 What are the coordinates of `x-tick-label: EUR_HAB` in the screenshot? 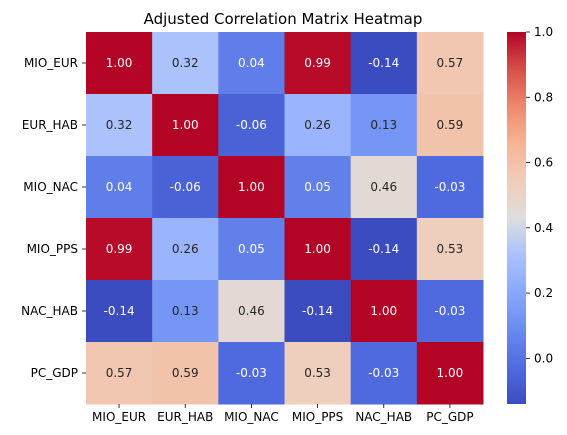 It's located at (185, 417).